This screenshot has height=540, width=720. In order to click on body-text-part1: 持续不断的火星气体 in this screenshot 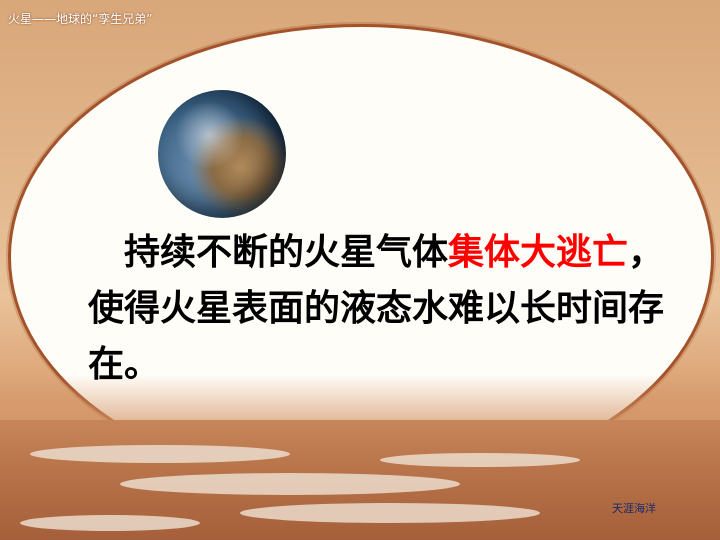, I will do `click(268, 252)`.